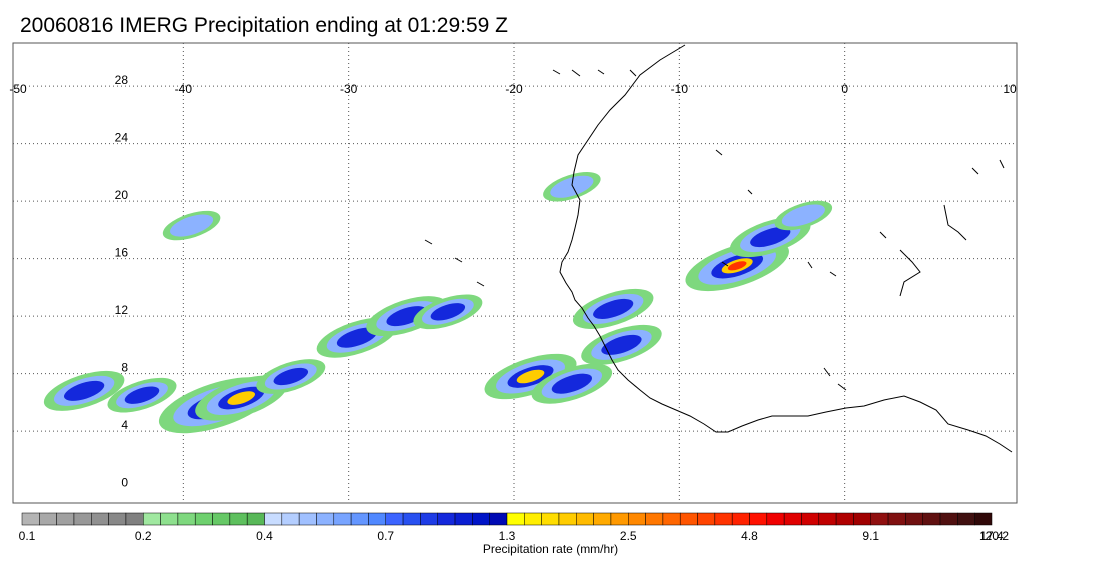 Image resolution: width=1101 pixels, height=571 pixels. What do you see at coordinates (122, 310) in the screenshot?
I see `lat-tick-label: 12` at bounding box center [122, 310].